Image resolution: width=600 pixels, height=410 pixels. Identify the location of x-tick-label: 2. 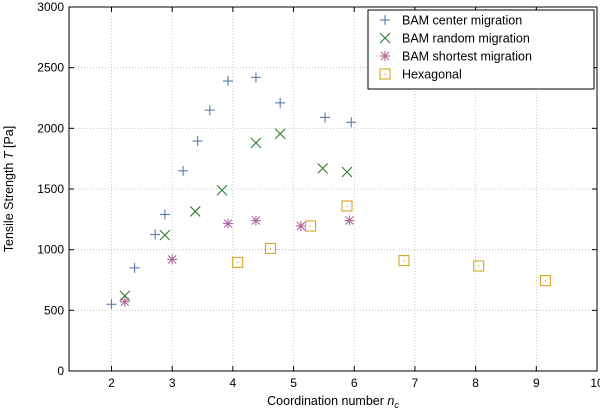
(111, 383).